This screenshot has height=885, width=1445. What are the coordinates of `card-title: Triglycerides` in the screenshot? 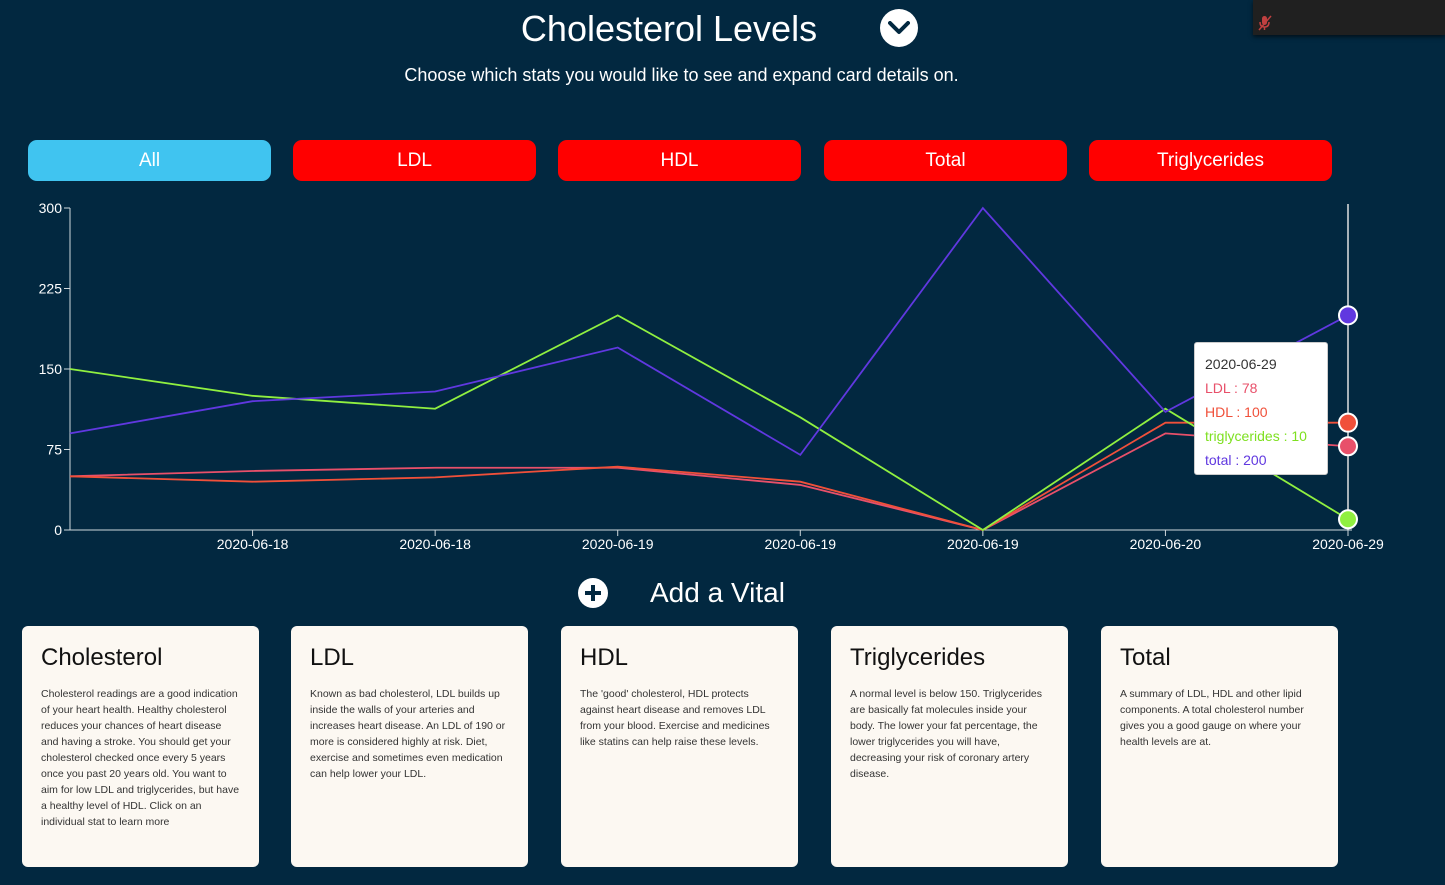 It's located at (918, 657).